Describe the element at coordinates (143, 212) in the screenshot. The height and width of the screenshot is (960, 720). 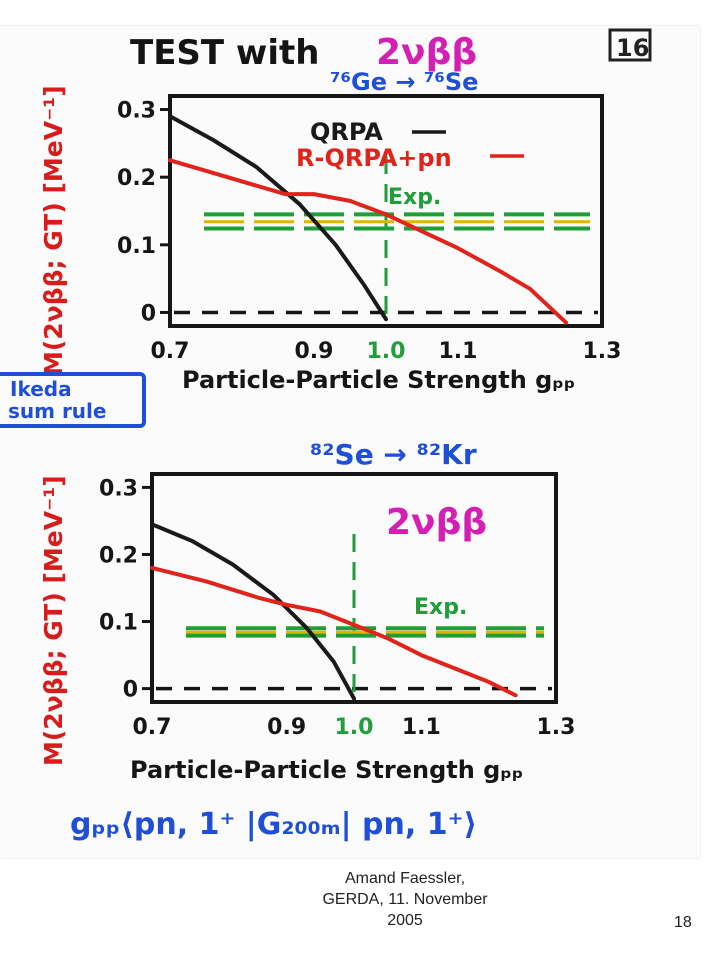
I see `y-tick-labels-top: 0 0.1 0.2 0.3` at that location.